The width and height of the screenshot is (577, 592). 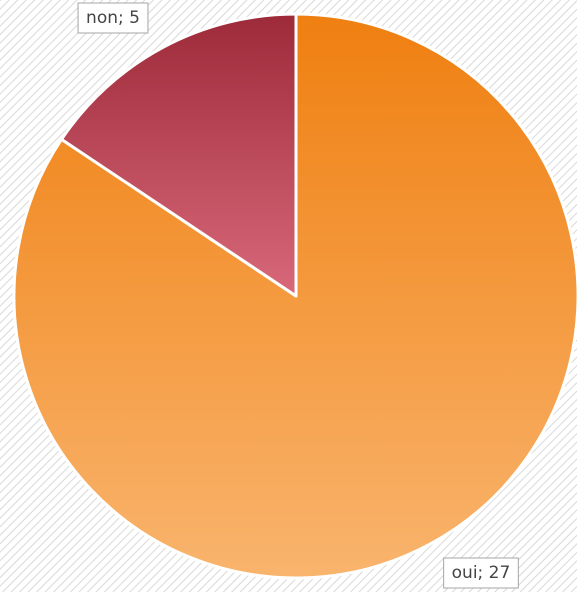 I want to click on data-label: non; 5, so click(x=113, y=18).